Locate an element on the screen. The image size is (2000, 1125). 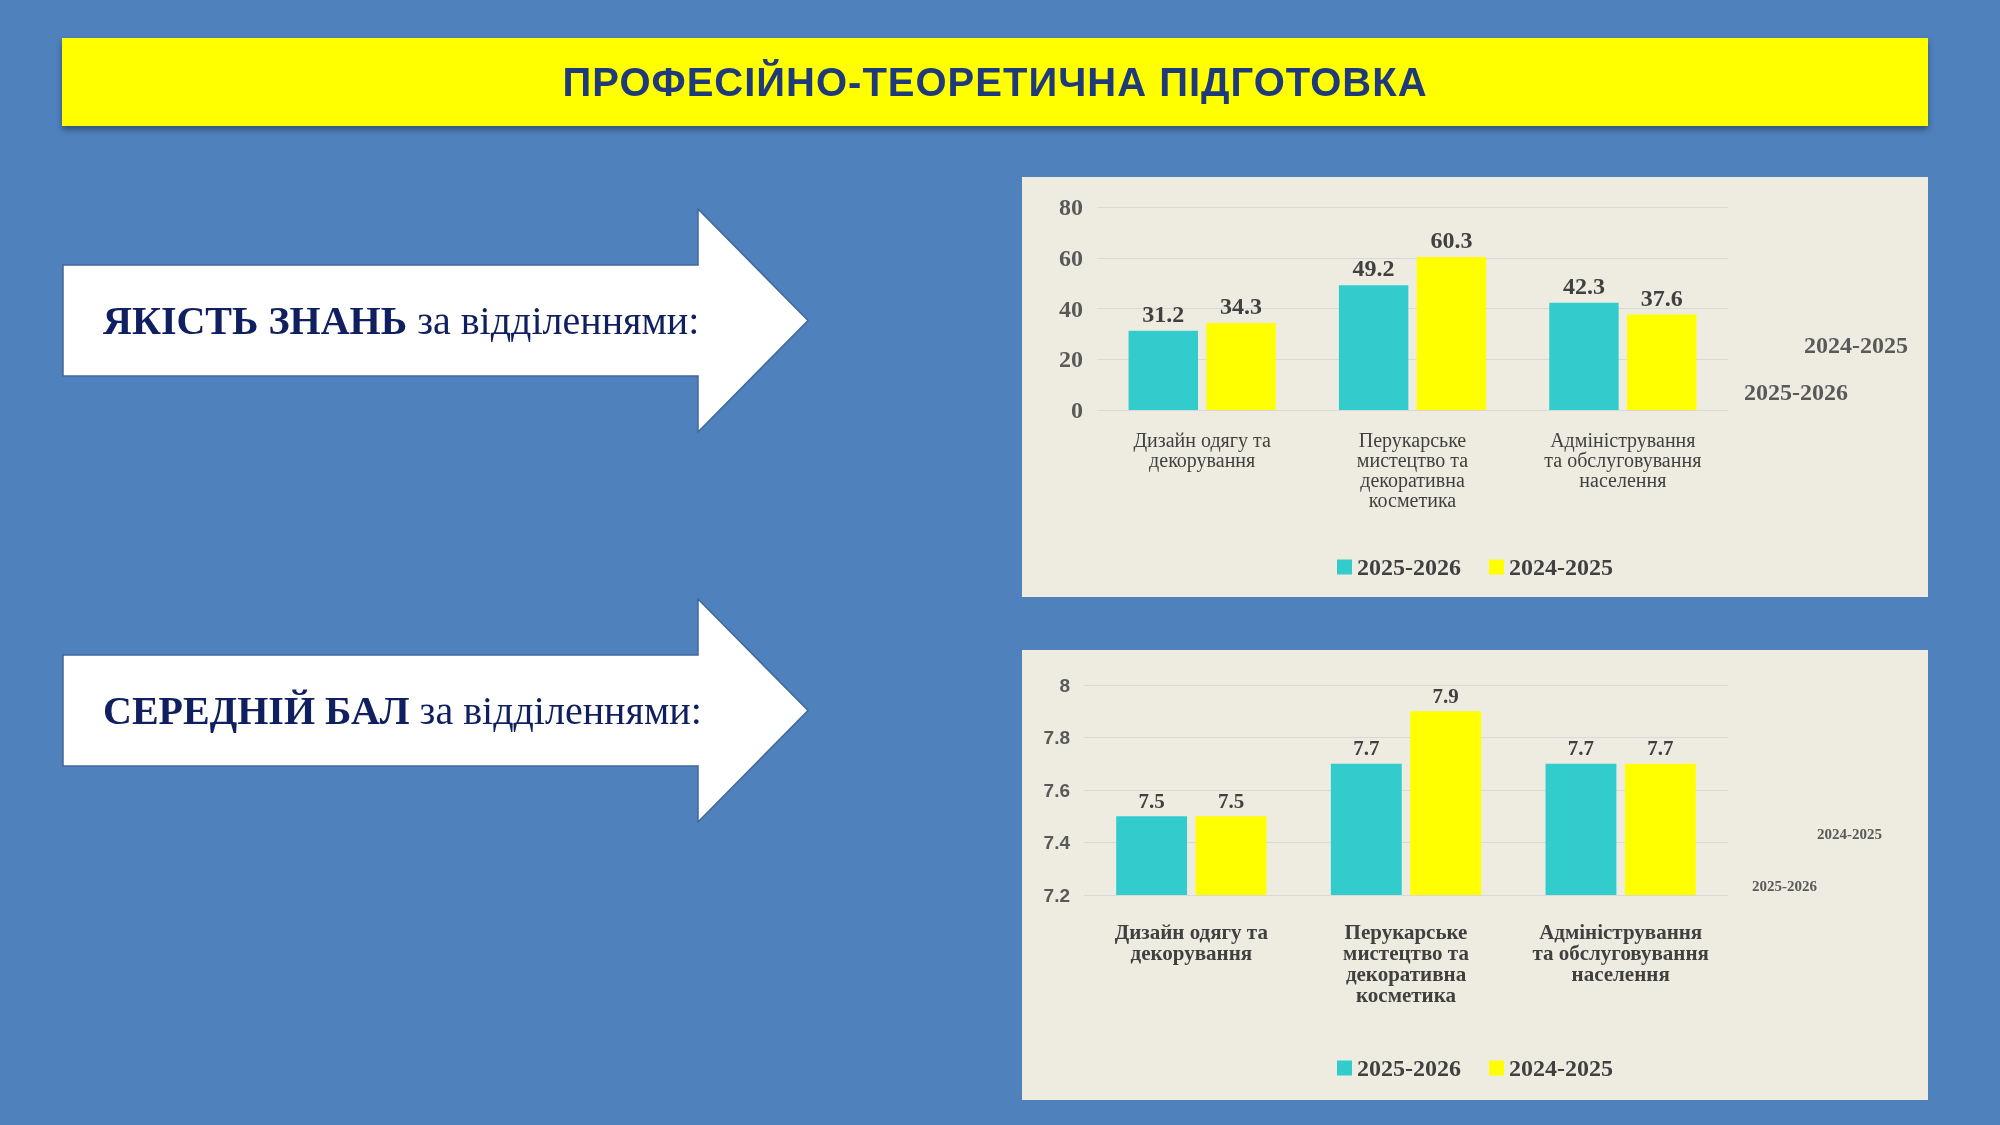
y-tick-label: 7.4 is located at coordinates (1057, 842).